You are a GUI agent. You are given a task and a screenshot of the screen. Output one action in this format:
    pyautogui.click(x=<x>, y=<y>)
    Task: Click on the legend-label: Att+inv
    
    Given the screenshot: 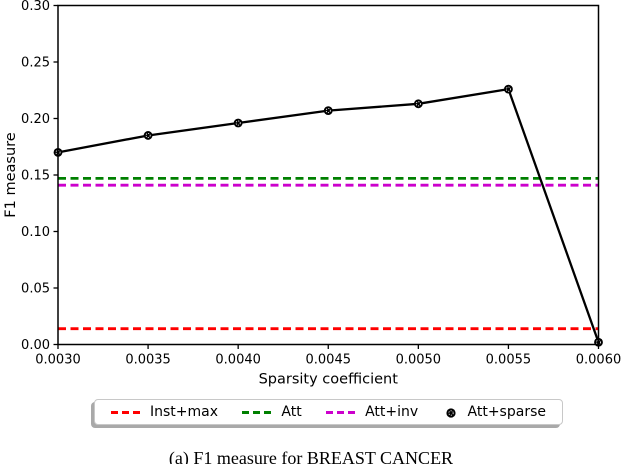 What is the action you would take?
    pyautogui.click(x=392, y=412)
    